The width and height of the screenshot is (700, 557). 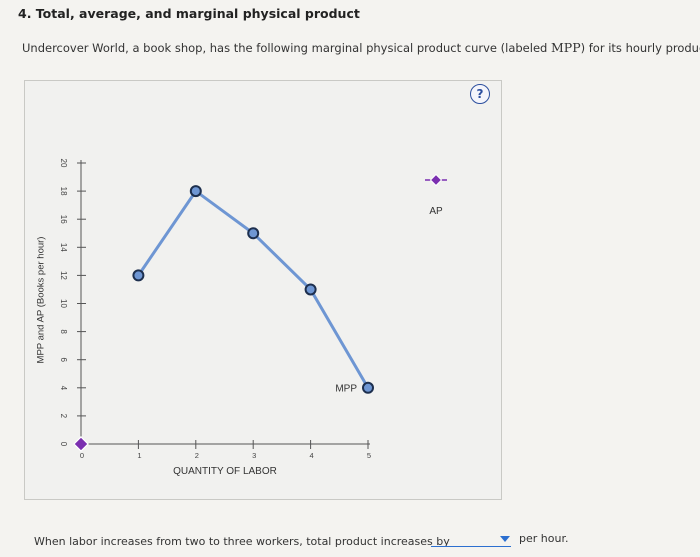 I want to click on y-tick-label: 8, so click(x=63, y=331).